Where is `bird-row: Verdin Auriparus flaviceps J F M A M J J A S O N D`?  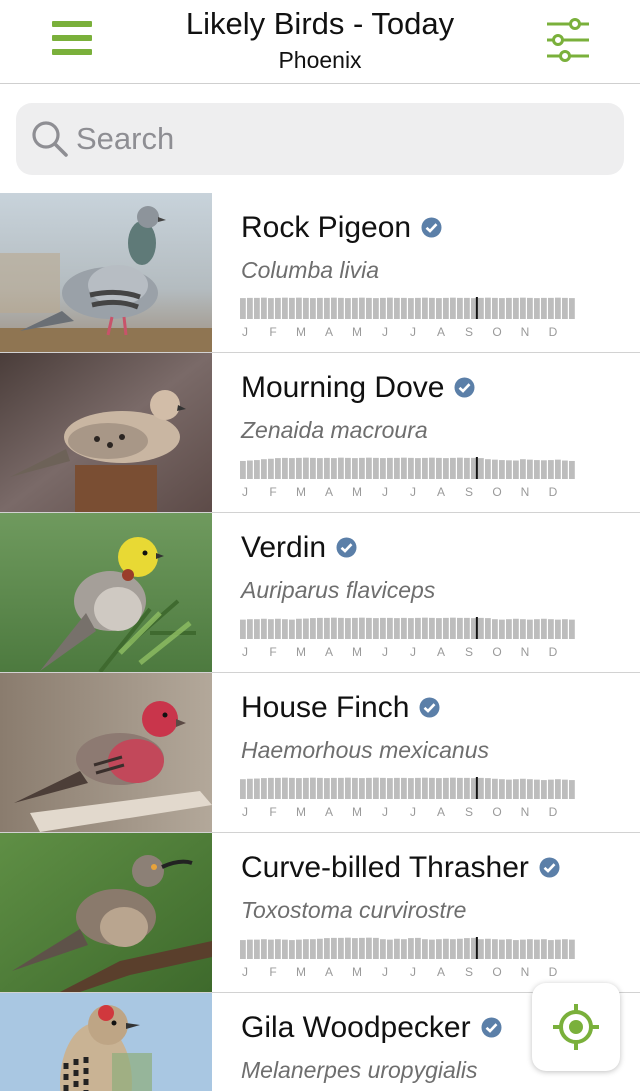 bird-row: Verdin Auriparus flaviceps J F M A M J J A S O N D is located at coordinates (320, 593).